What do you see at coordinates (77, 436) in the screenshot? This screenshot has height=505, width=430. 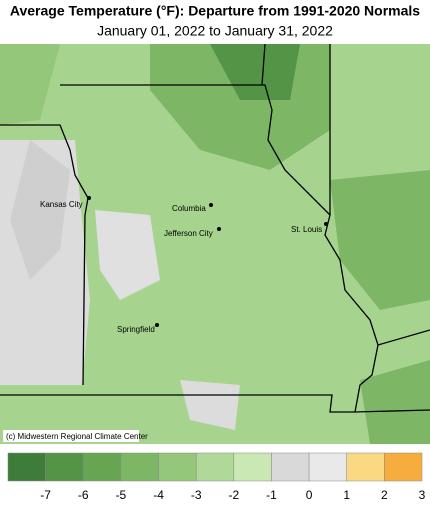 I see `credit: (c) Midwestern Regional Climate Center` at bounding box center [77, 436].